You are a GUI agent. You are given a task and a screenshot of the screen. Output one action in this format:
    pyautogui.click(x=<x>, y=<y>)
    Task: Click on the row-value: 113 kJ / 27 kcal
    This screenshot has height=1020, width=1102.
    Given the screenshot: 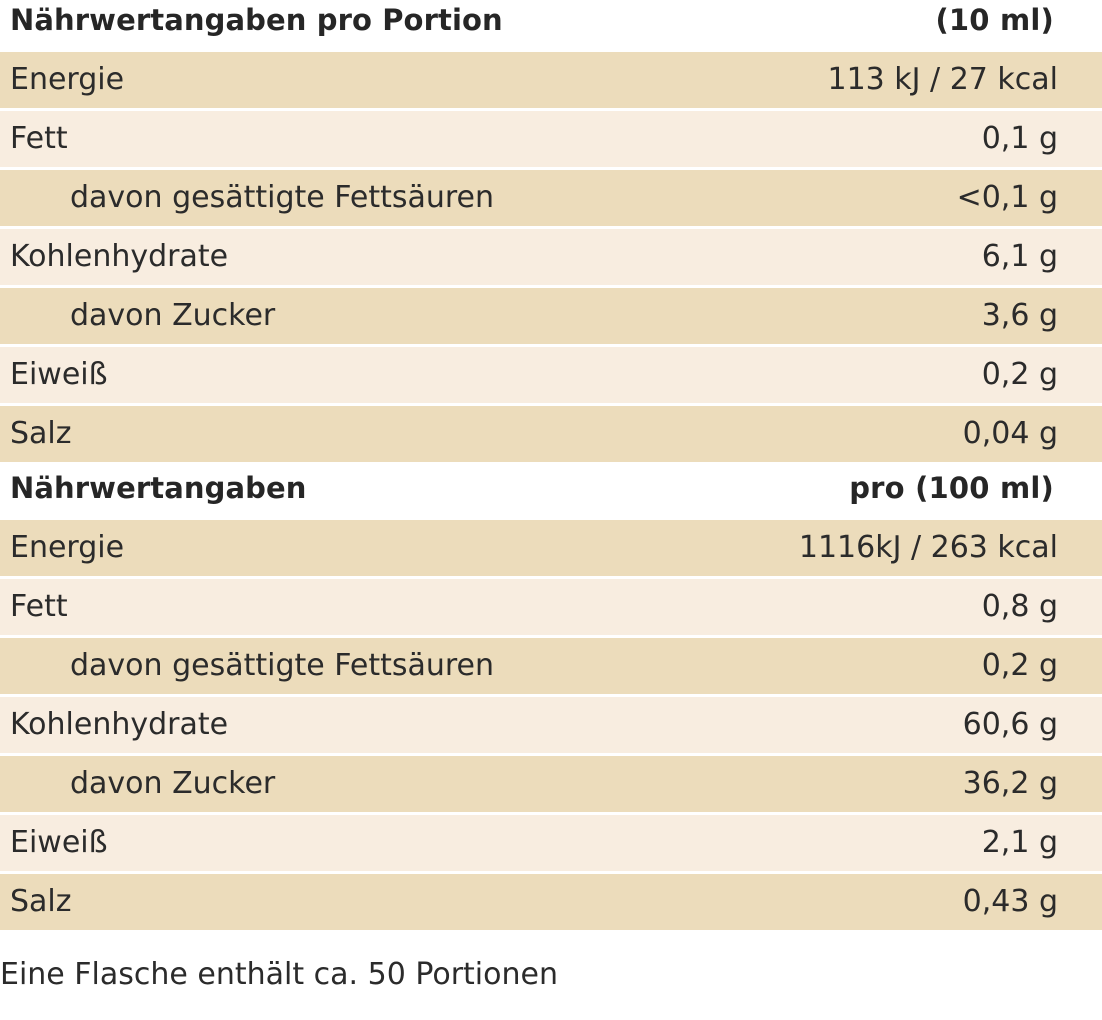 What is the action you would take?
    pyautogui.click(x=943, y=79)
    